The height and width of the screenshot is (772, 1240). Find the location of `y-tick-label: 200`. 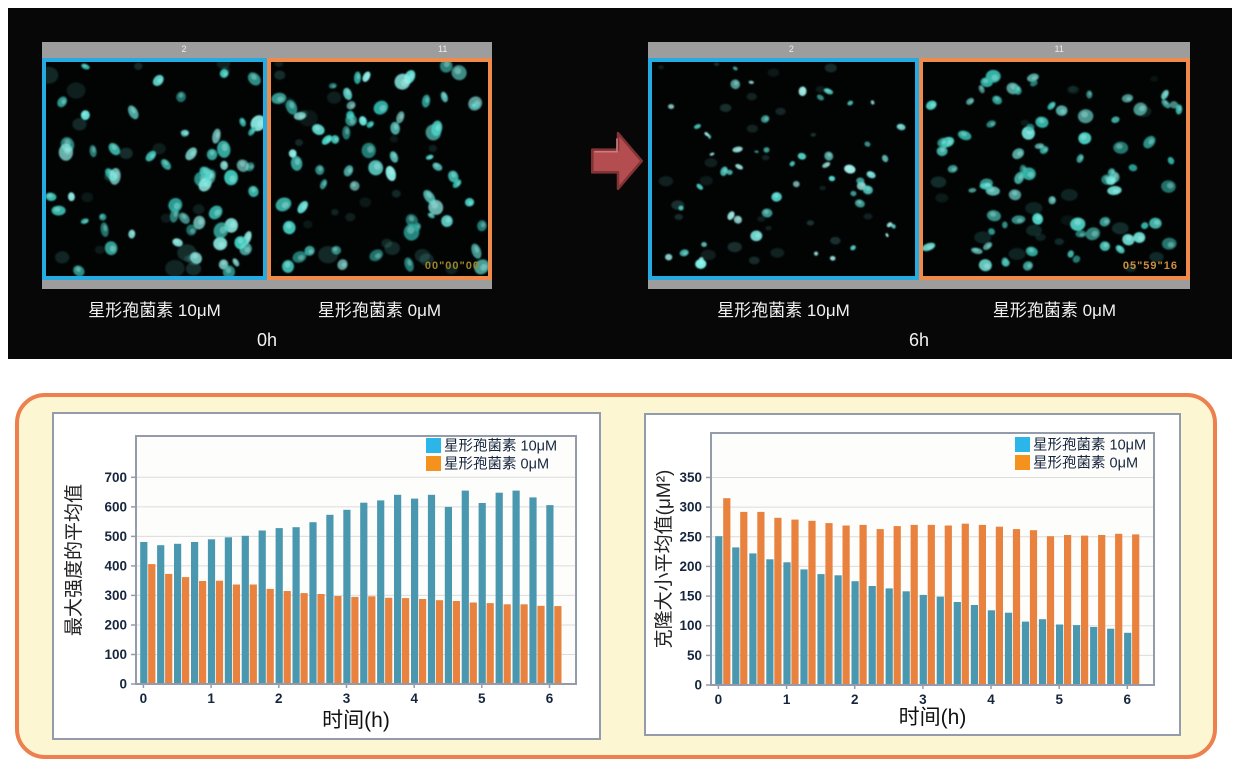

y-tick-label: 200 is located at coordinates (115, 625).